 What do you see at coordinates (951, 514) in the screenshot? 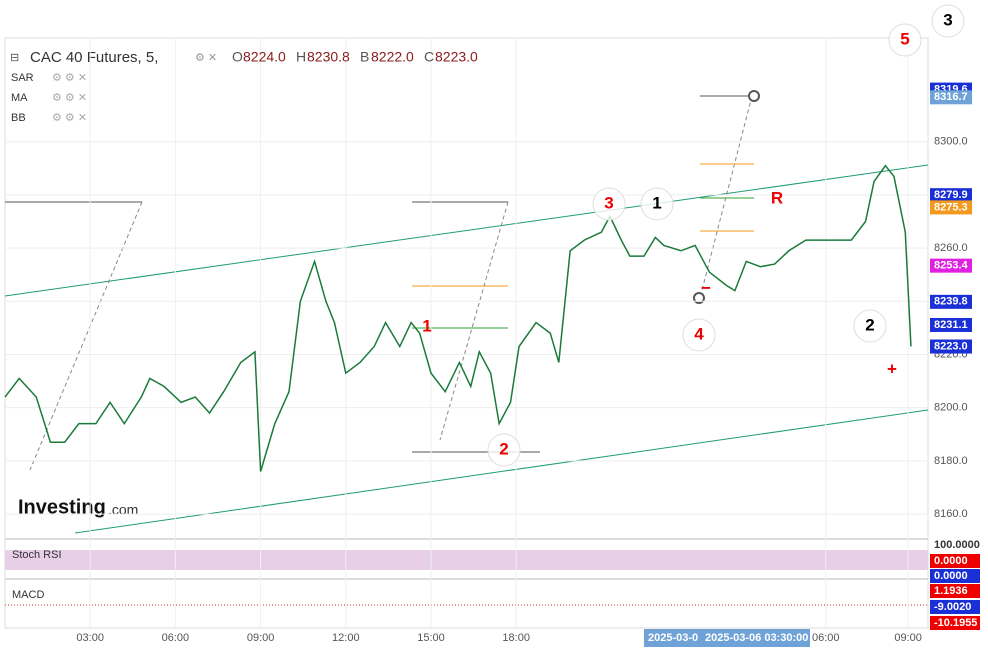
I see `y-tick-label: 8160.0` at bounding box center [951, 514].